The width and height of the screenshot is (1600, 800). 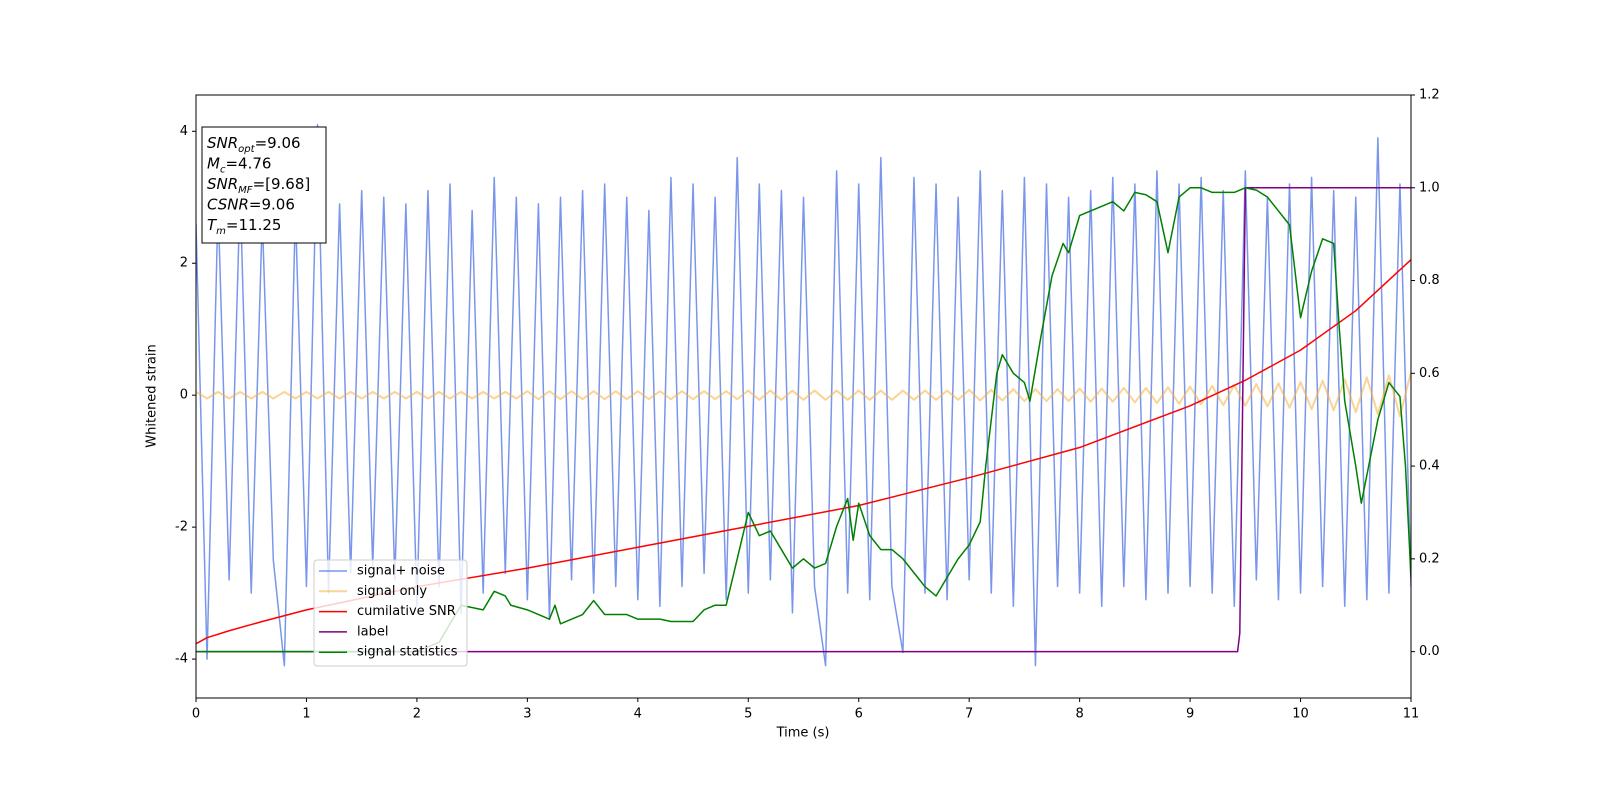 What do you see at coordinates (228, 204) in the screenshot?
I see `annotation-base: CSNR` at bounding box center [228, 204].